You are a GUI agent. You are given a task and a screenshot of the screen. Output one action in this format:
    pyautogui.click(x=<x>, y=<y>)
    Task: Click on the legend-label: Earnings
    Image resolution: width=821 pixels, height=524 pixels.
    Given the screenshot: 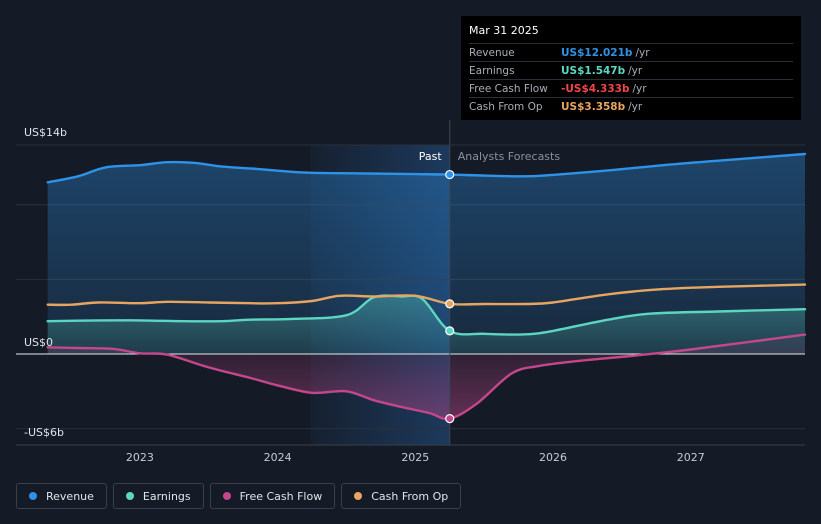 What is the action you would take?
    pyautogui.click(x=166, y=496)
    